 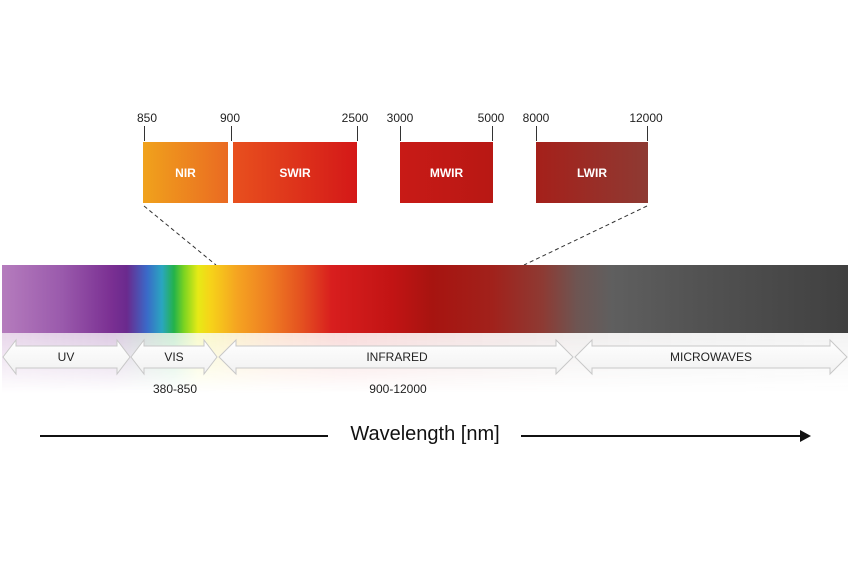 I want to click on tick-label-5000: 5000, so click(x=491, y=118).